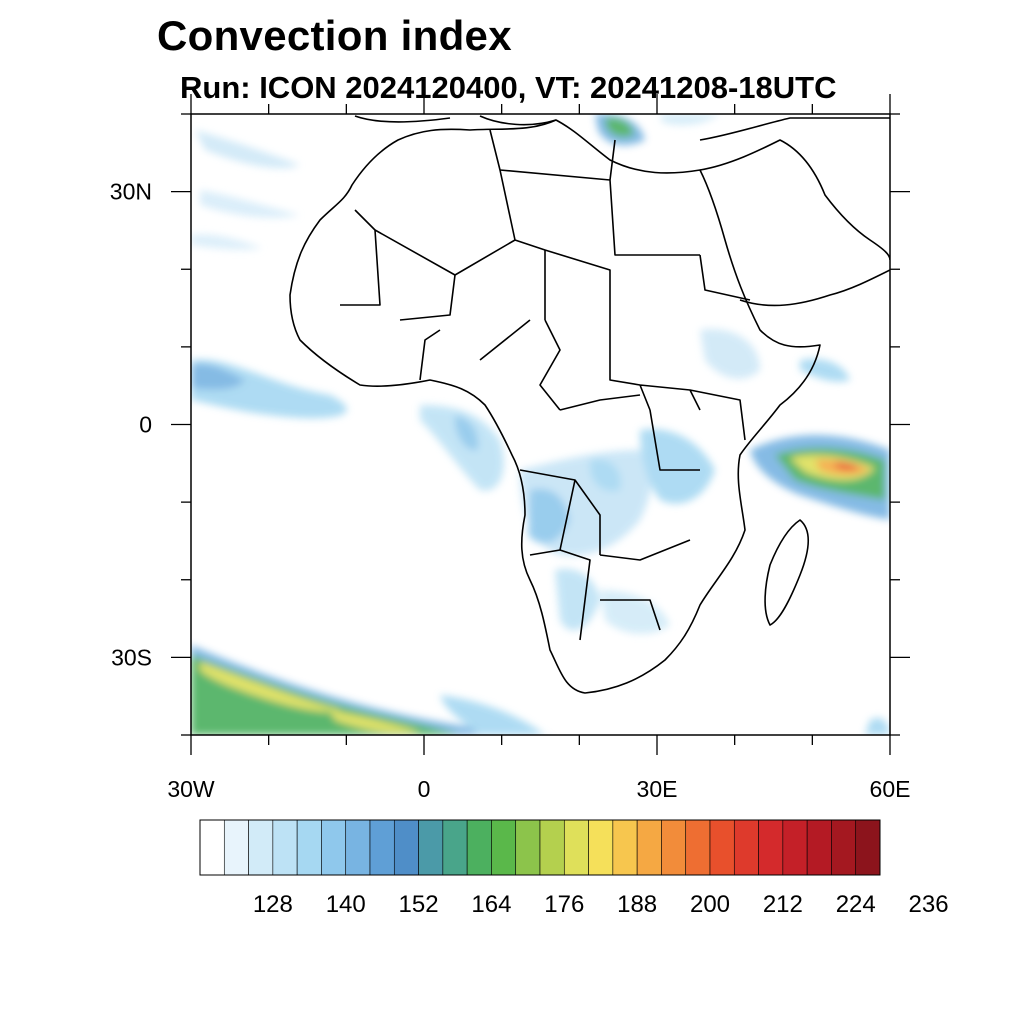 This screenshot has width=1024, height=1024. I want to click on colorbar-label: 164, so click(491, 904).